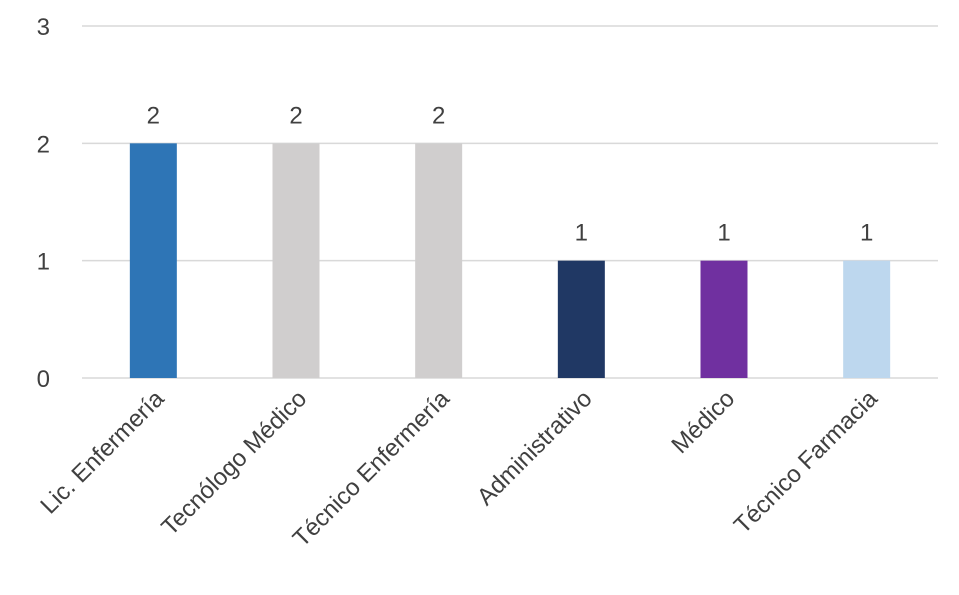 The width and height of the screenshot is (959, 595). Describe the element at coordinates (43, 379) in the screenshot. I see `y-tick-label: 0` at that location.